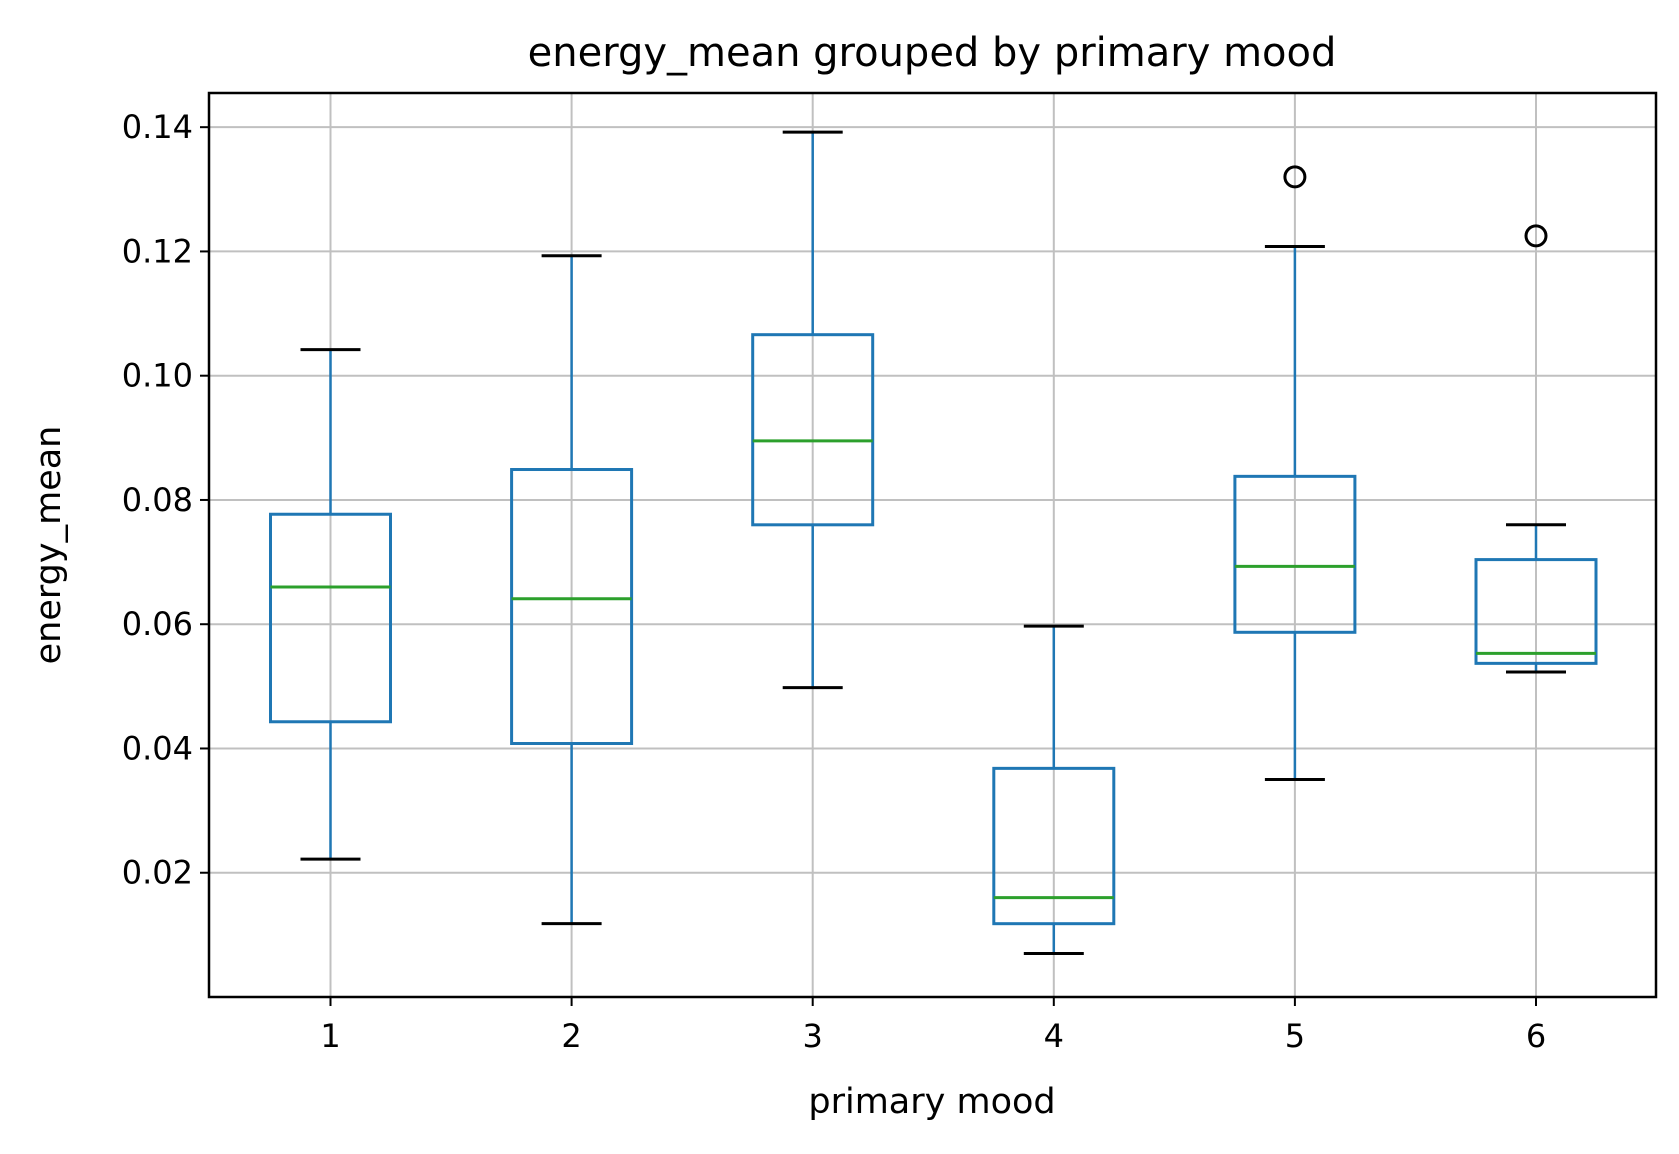 The width and height of the screenshot is (1679, 1154). I want to click on chart-title: energy_mean grouped by primary mood, so click(932, 53).